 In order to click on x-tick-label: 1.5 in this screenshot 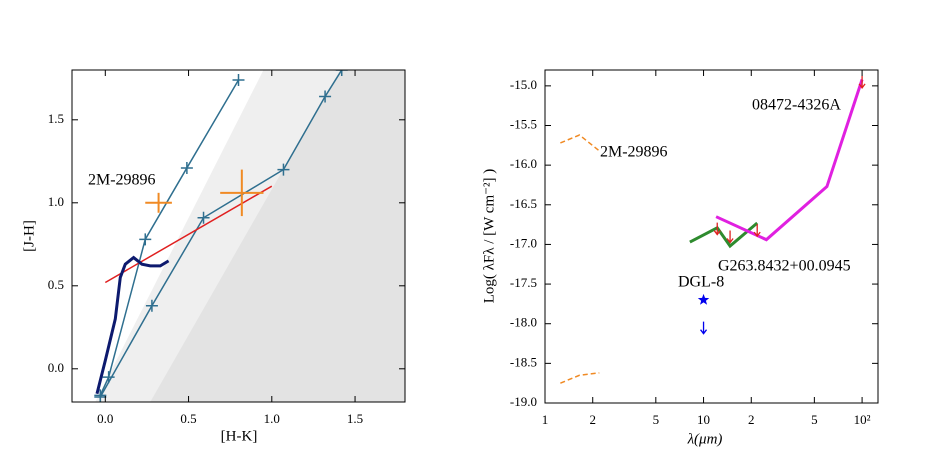, I will do `click(355, 418)`.